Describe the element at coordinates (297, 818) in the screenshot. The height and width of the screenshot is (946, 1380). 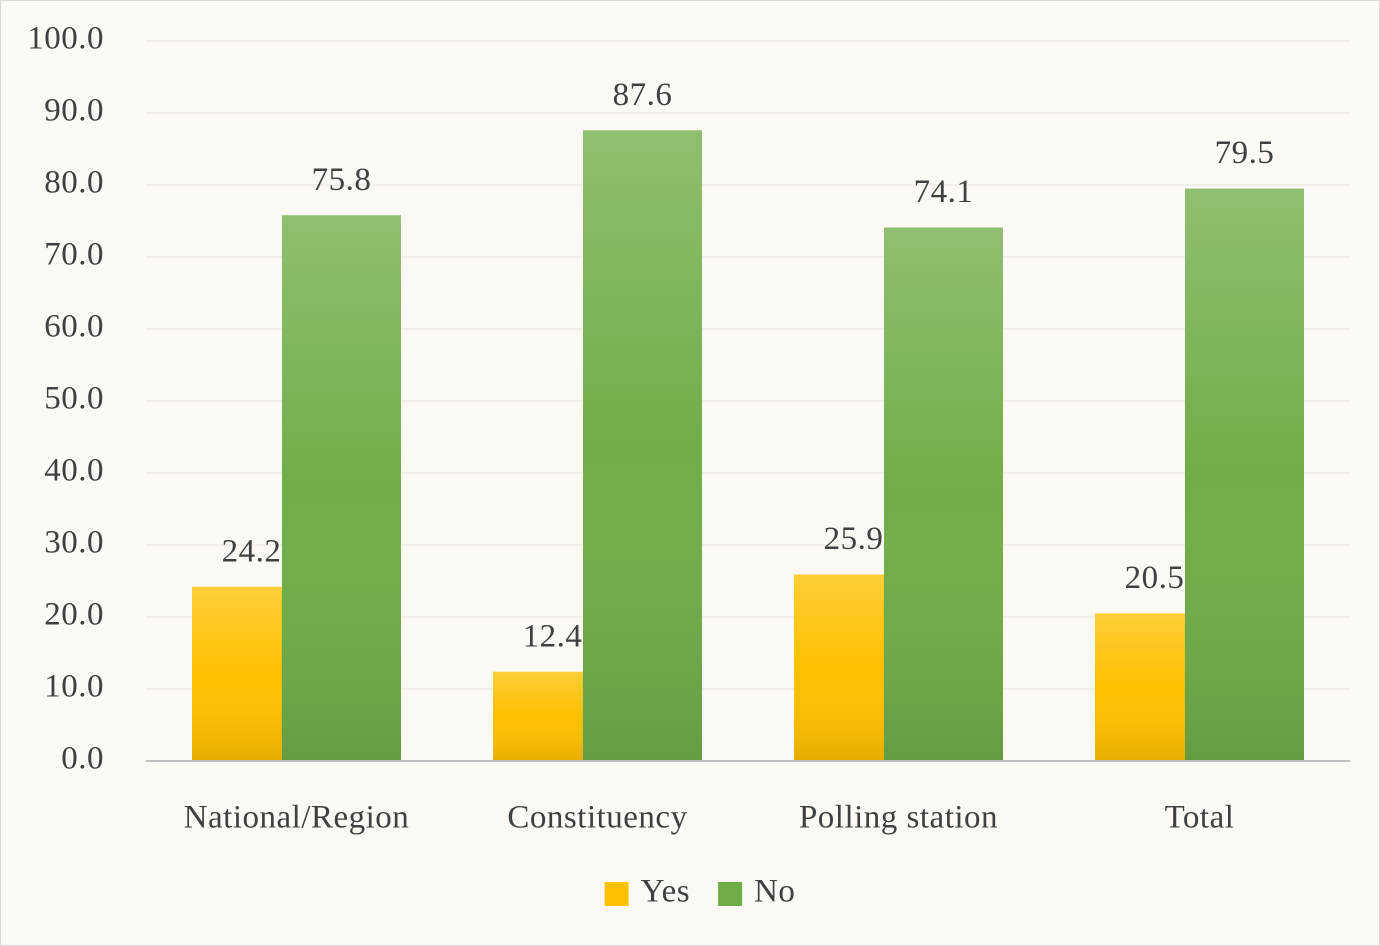
I see `x-tick-label: National/Region` at that location.